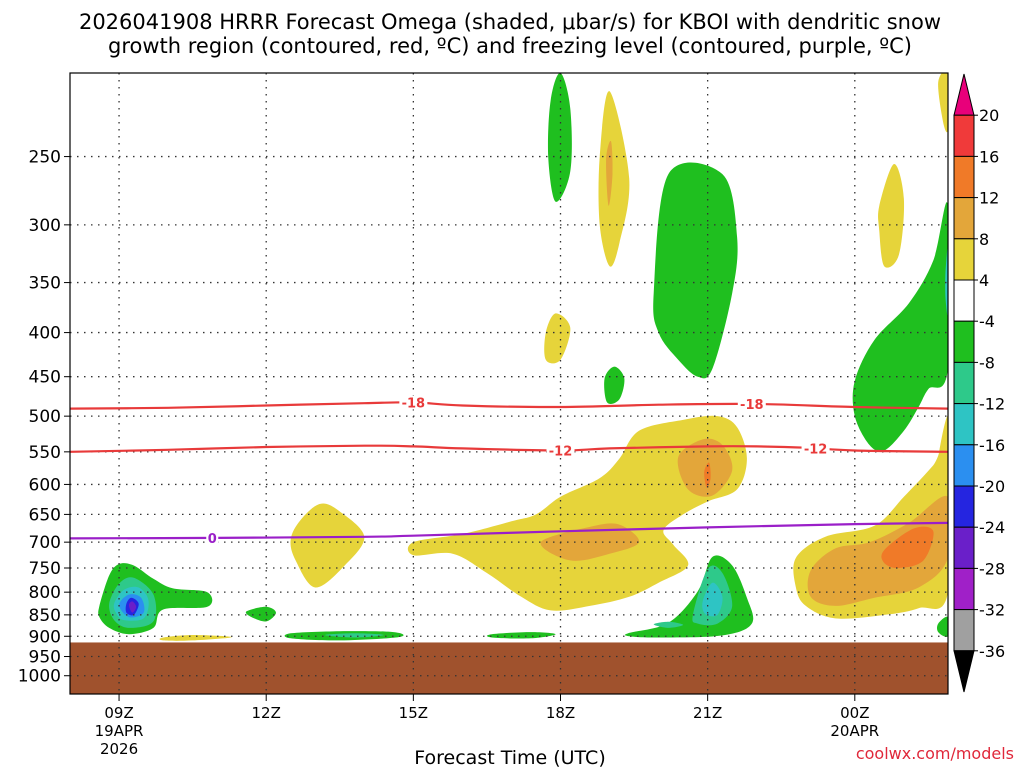 This screenshot has width=1024, height=768. I want to click on colorbar-label: -8, so click(987, 362).